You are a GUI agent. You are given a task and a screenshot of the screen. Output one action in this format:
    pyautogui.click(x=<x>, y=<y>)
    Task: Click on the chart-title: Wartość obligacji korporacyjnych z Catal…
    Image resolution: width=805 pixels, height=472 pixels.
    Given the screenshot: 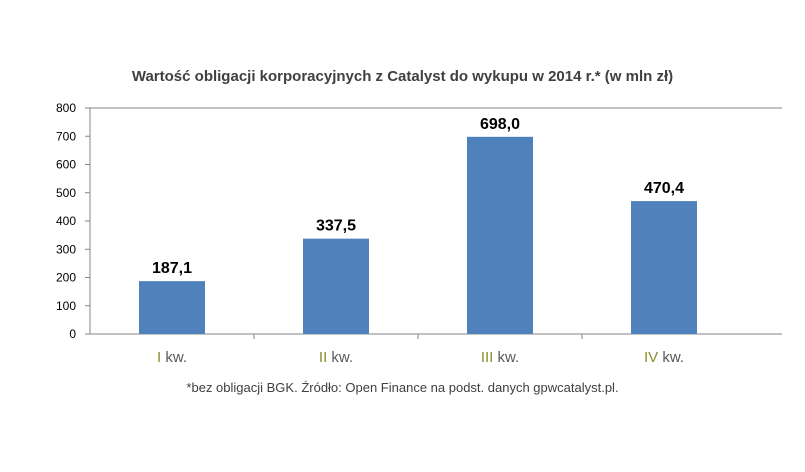 What is the action you would take?
    pyautogui.click(x=402, y=76)
    